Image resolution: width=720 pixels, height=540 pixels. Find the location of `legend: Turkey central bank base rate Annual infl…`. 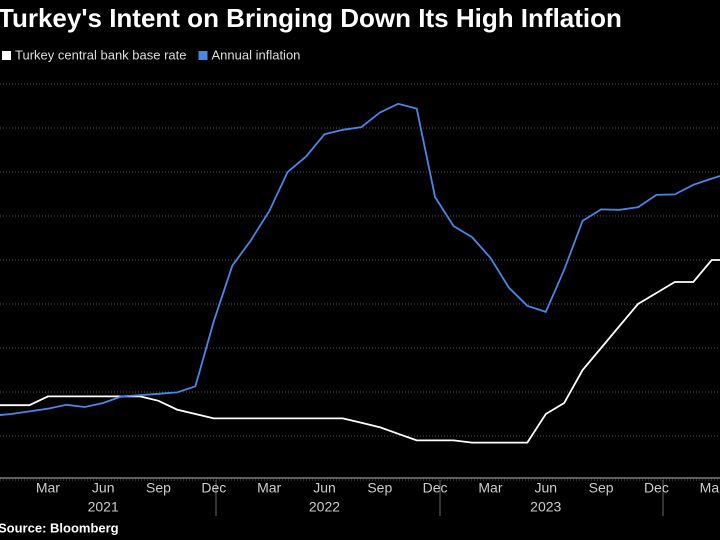

legend: Turkey central bank base rate Annual infl… is located at coordinates (151, 54).